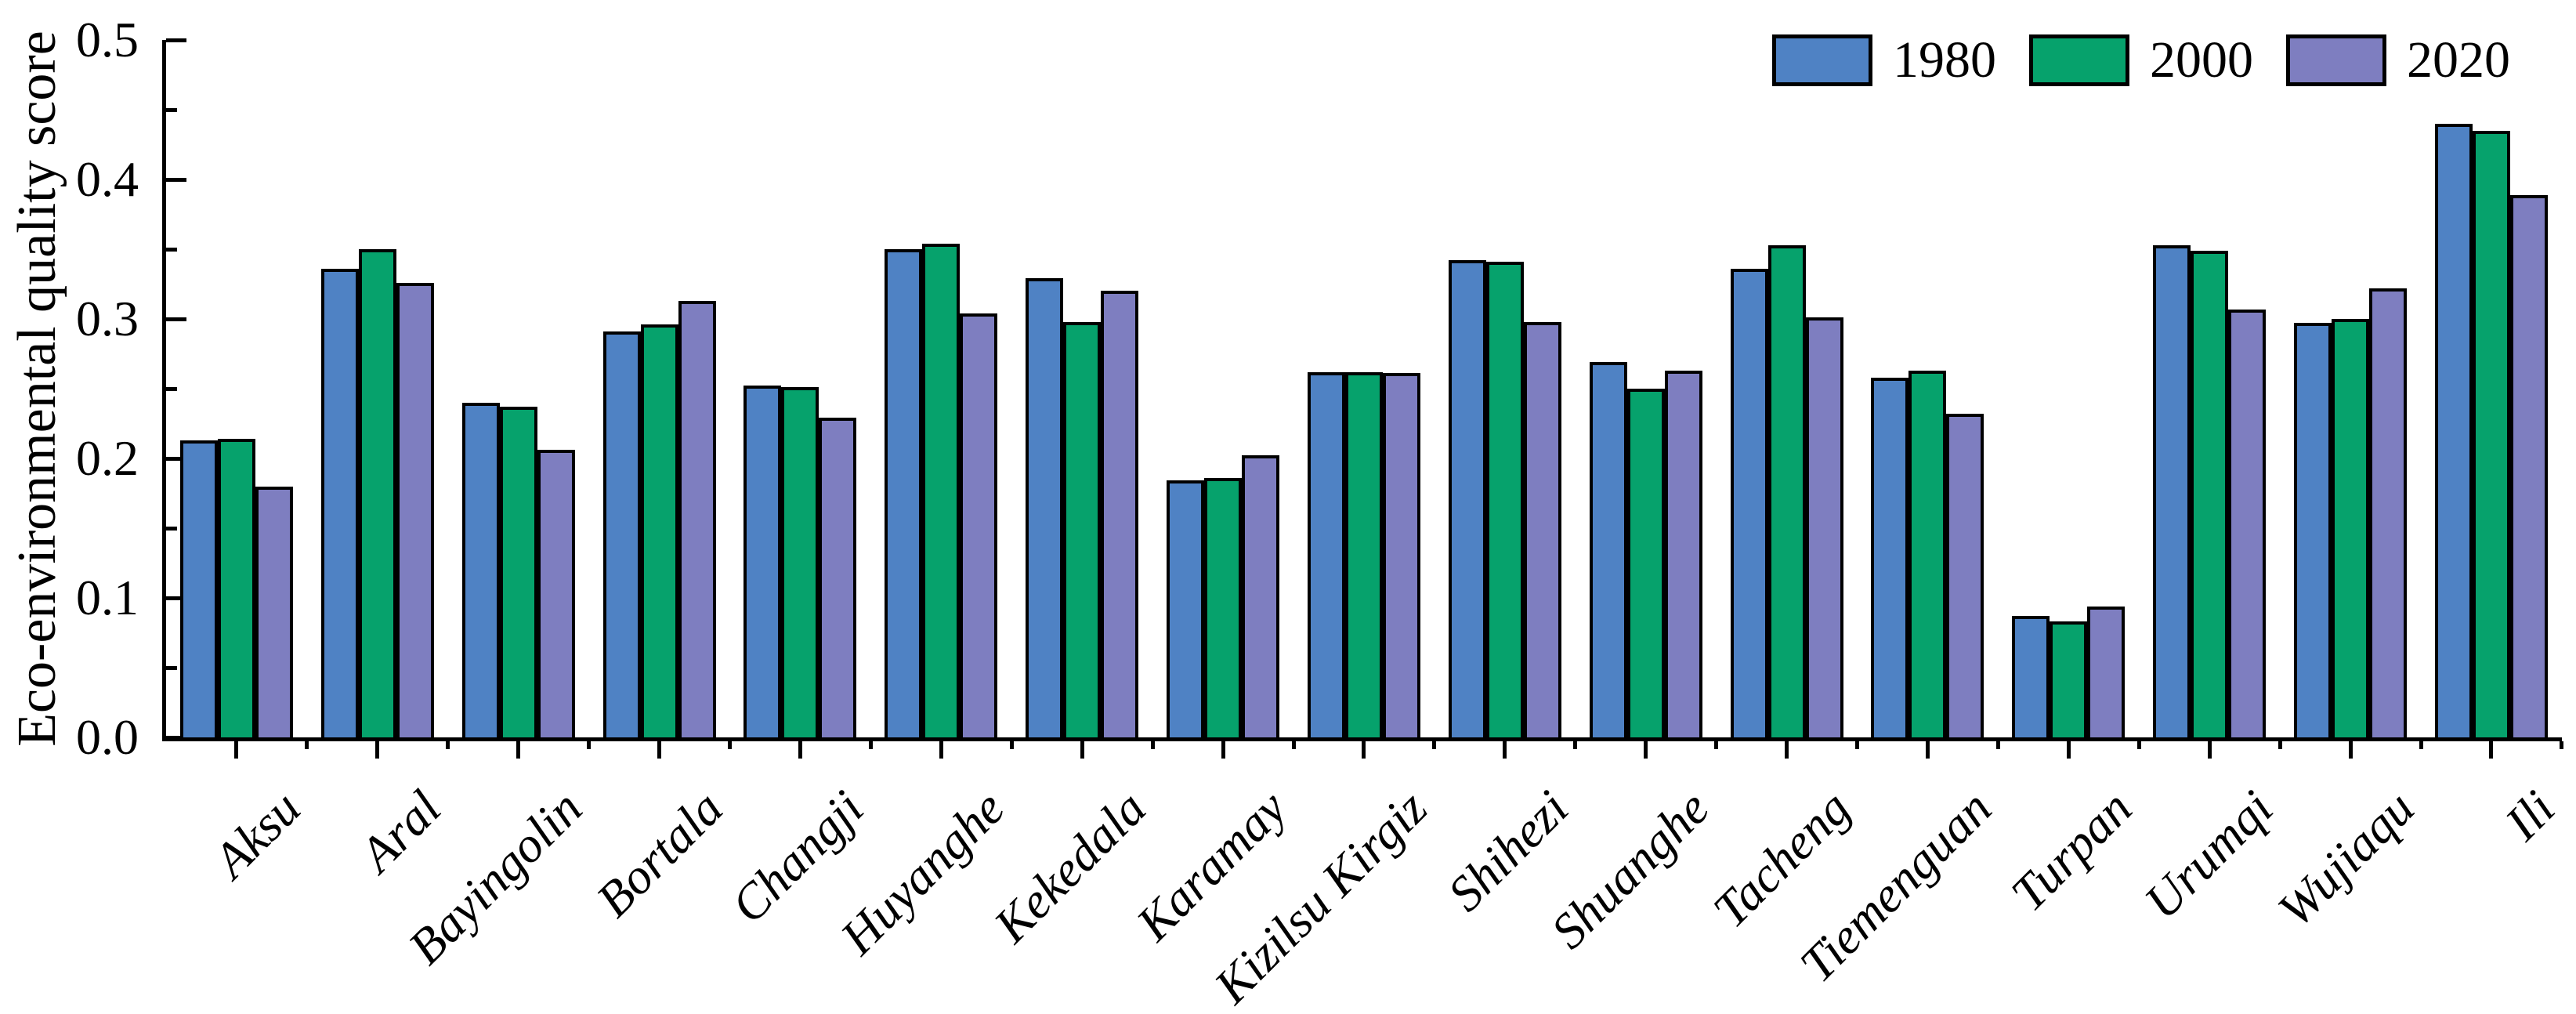  I want to click on bar-kekedala-2020, so click(1120, 514).